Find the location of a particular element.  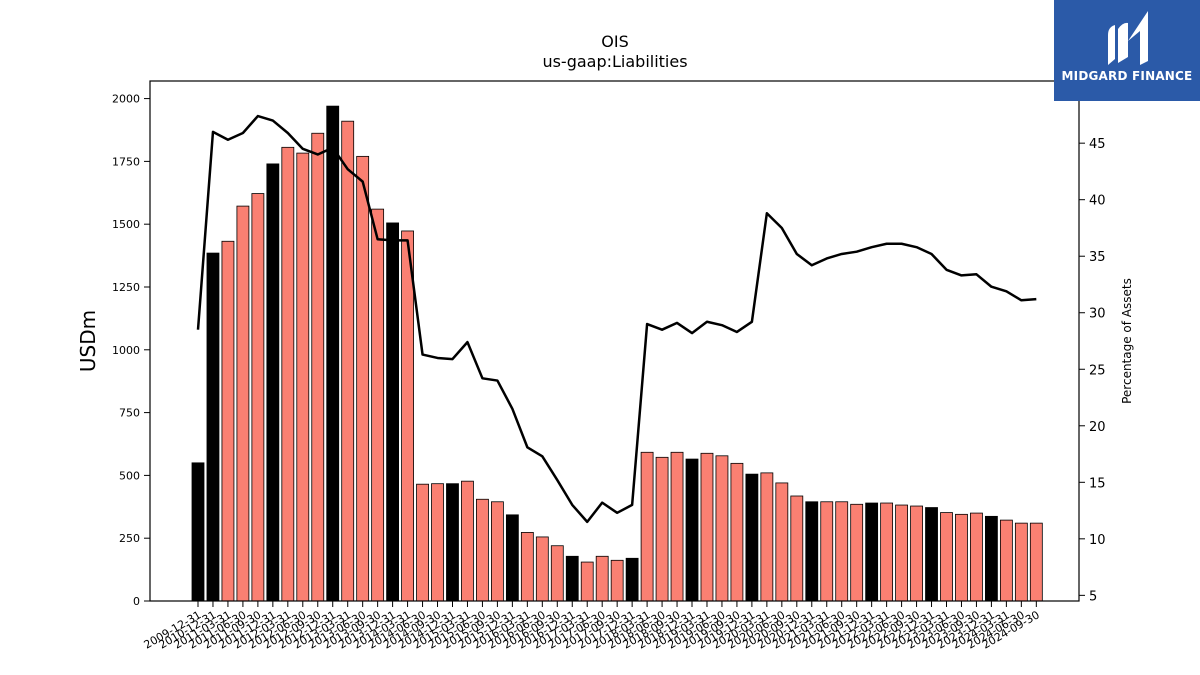

y-tick-label: 0 is located at coordinates (136, 601).